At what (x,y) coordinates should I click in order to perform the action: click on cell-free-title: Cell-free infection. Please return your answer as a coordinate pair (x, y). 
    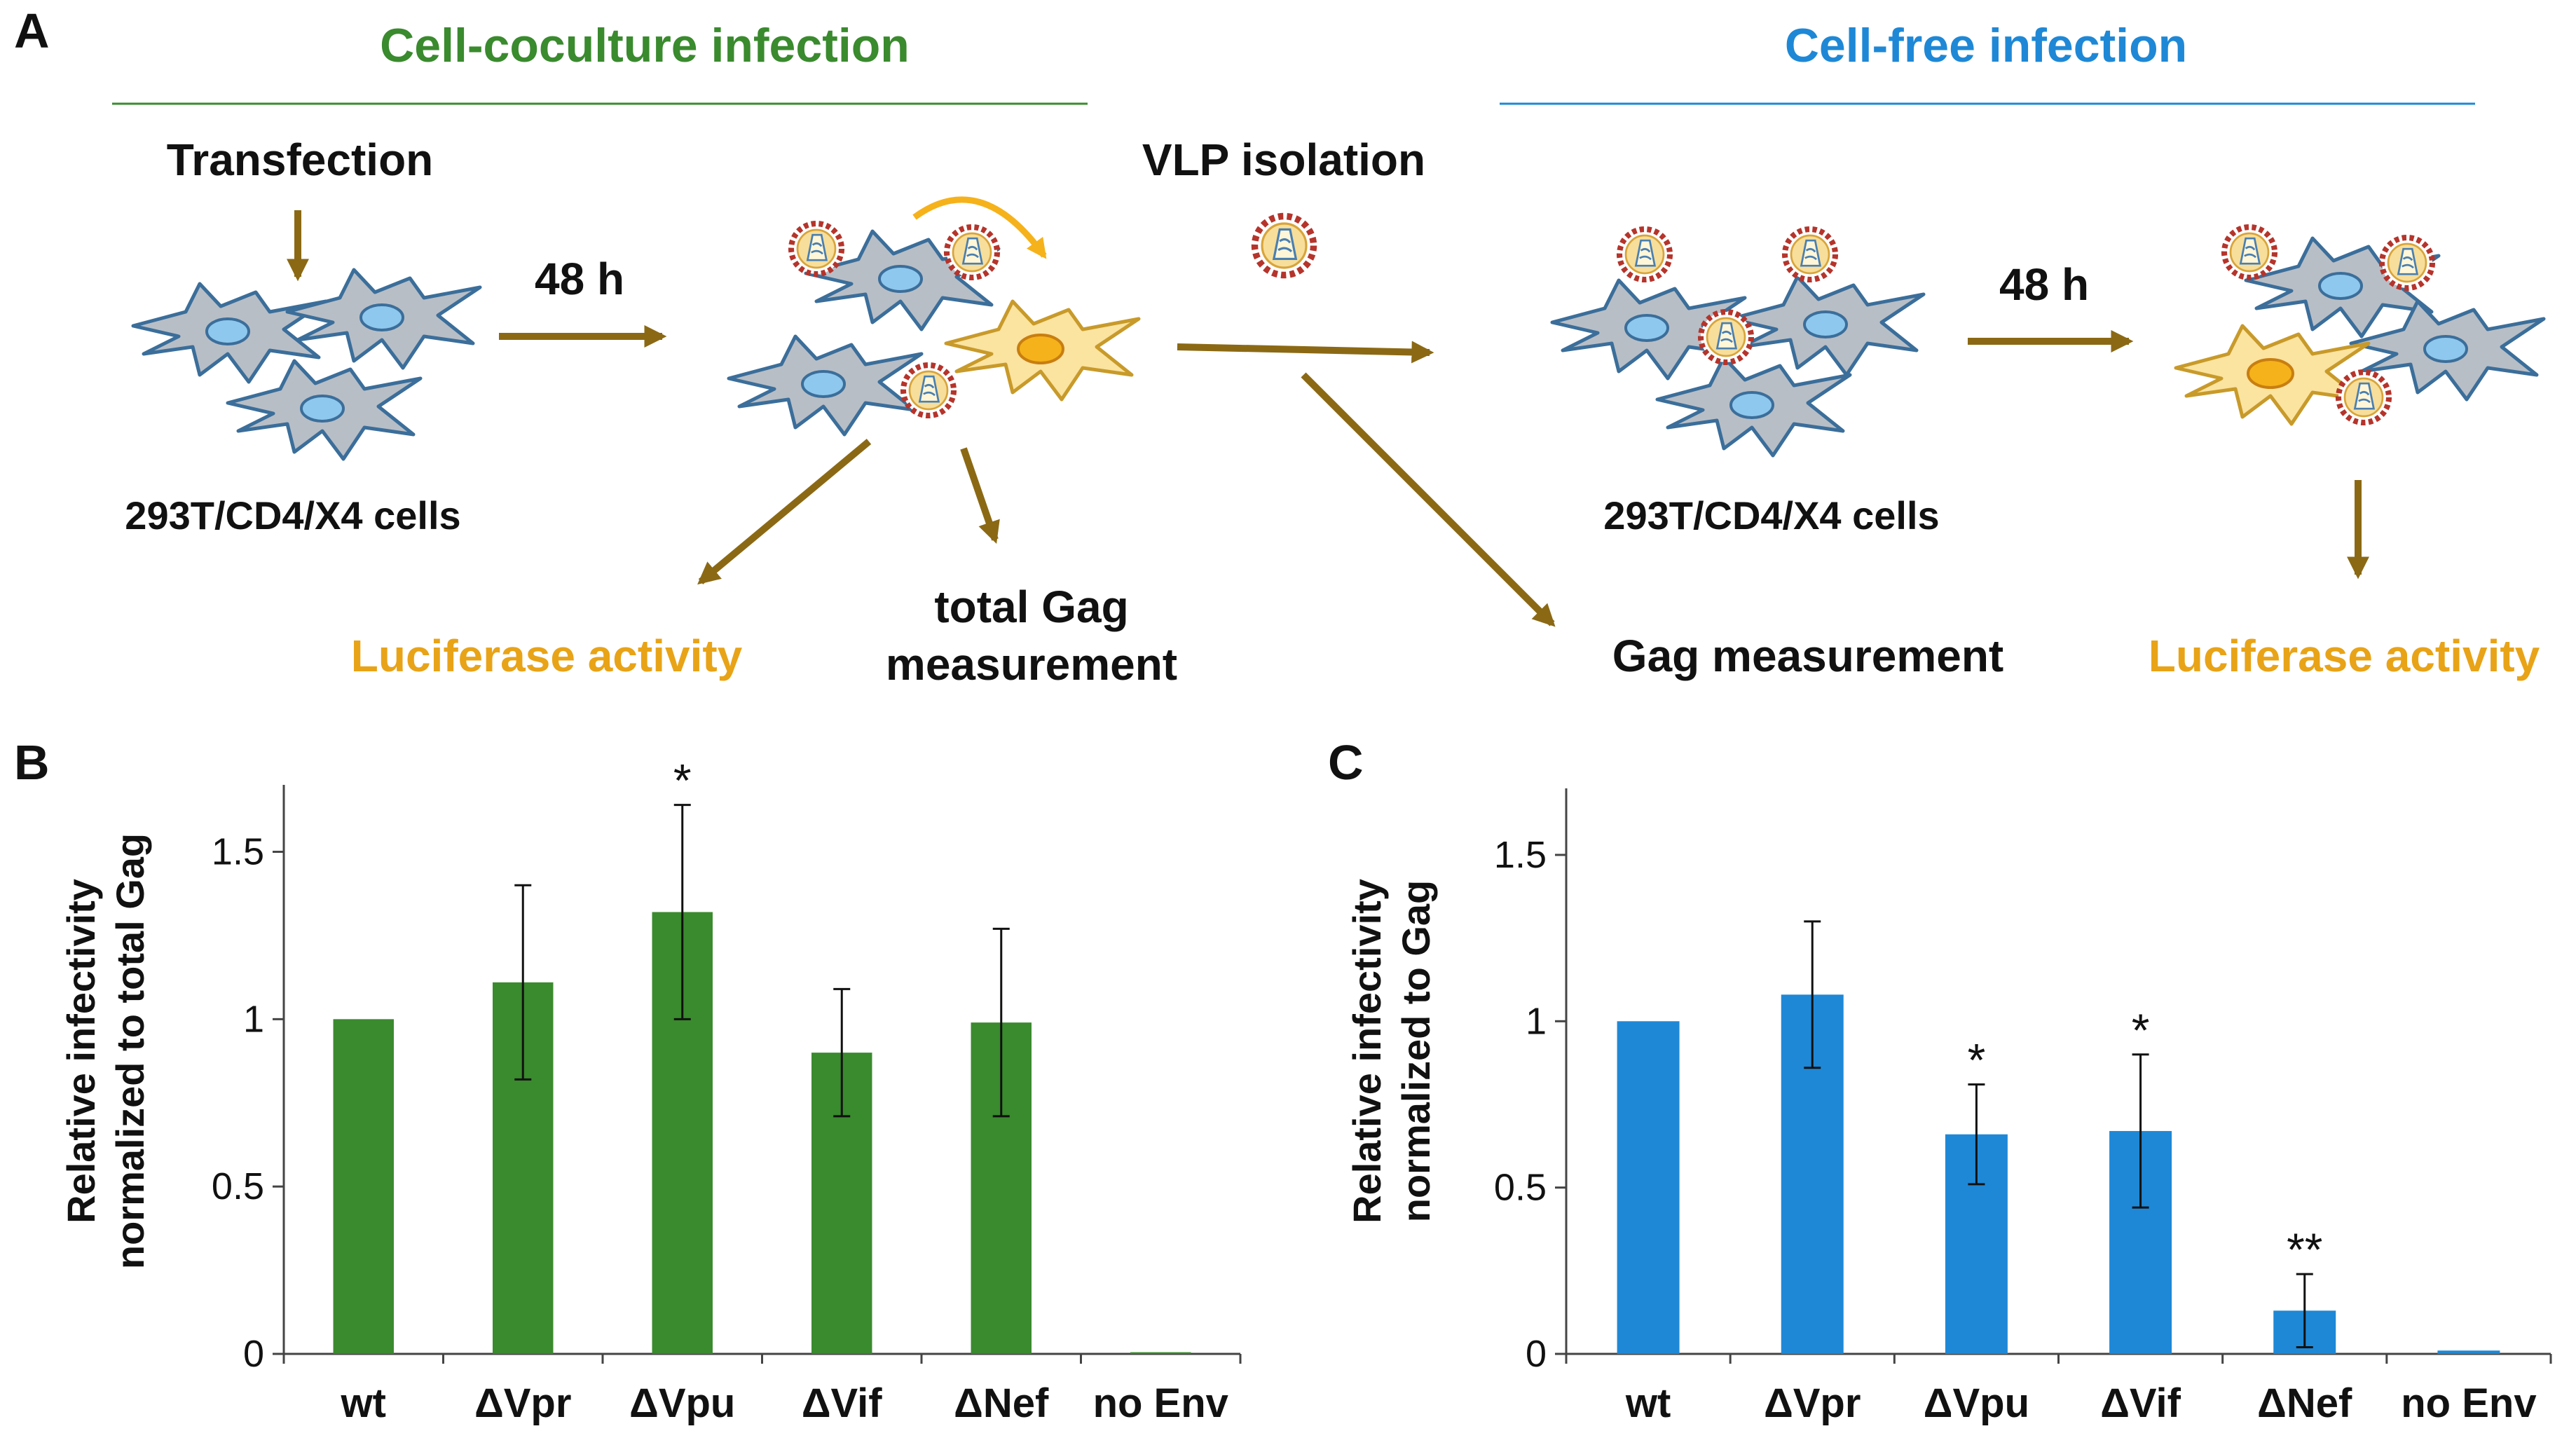
    Looking at the image, I should click on (1986, 46).